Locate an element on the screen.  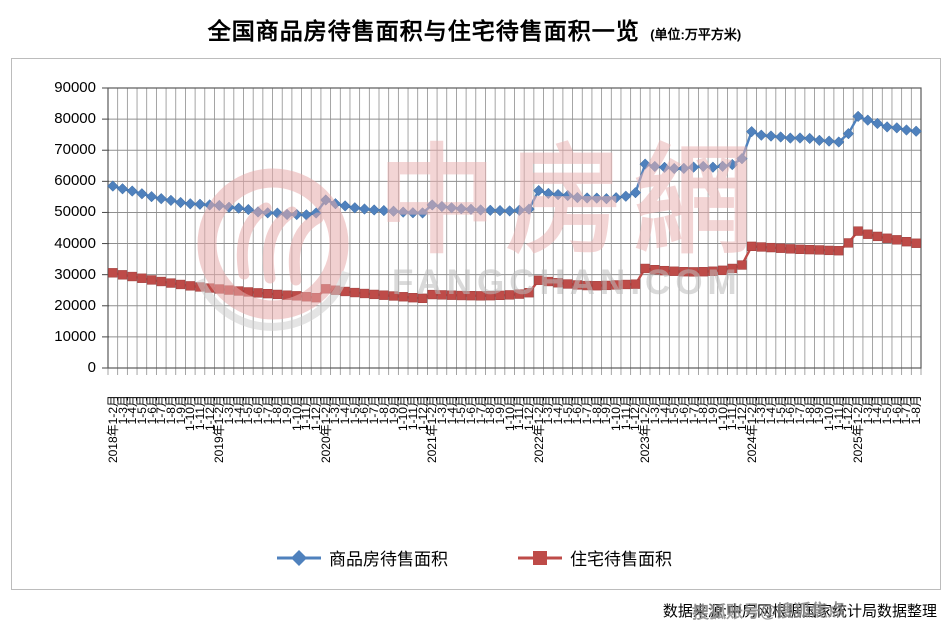
legend-item-商品房待售面积: 商品房待售面积 is located at coordinates (362, 557).